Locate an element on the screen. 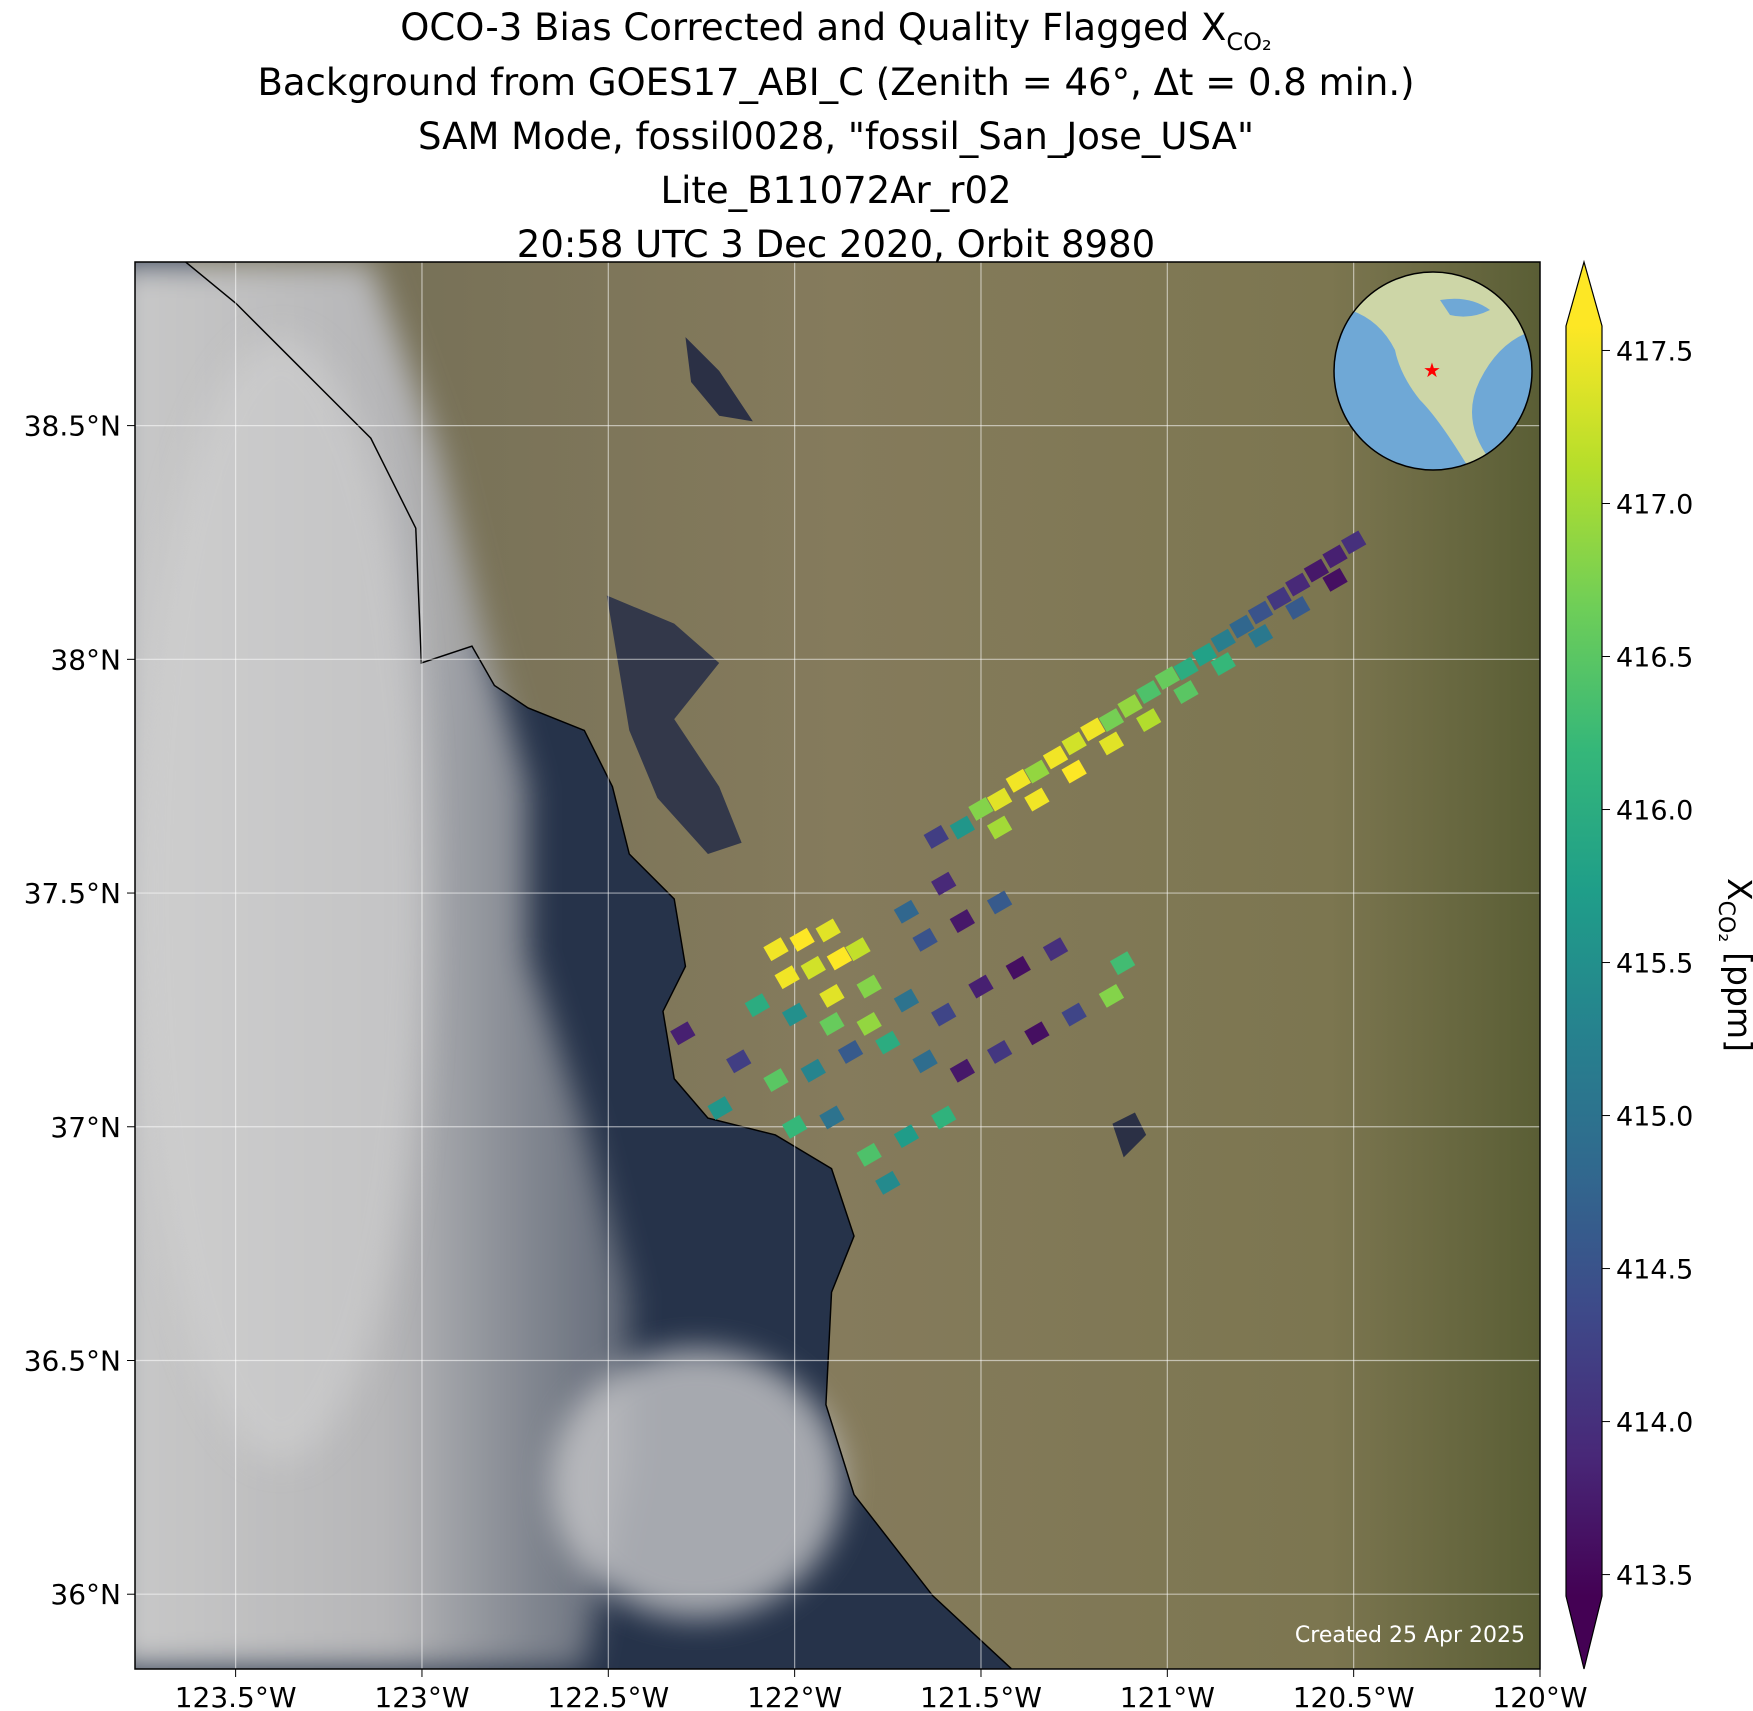  colorbar-tick-label: 415.5 is located at coordinates (1654, 964).